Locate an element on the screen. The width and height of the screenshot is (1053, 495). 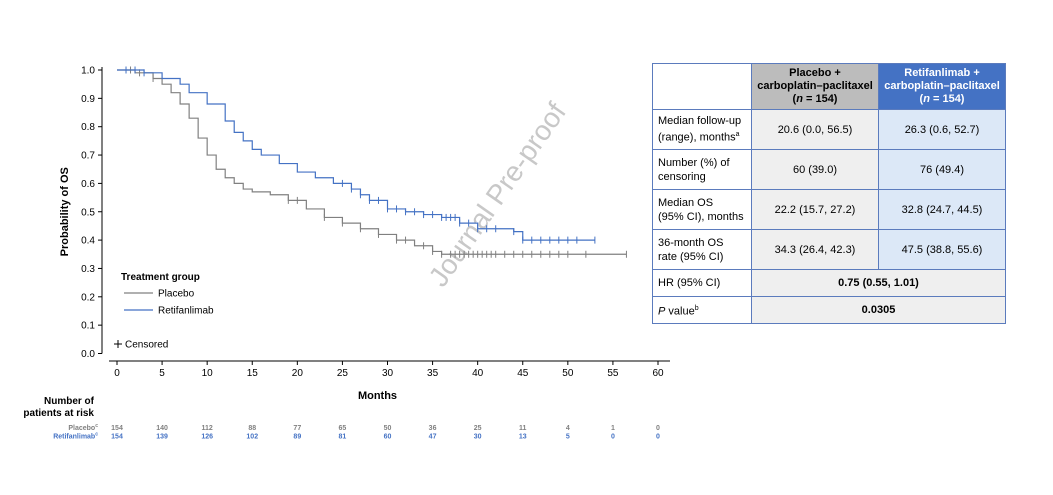
cell-36-month-os-placebo: 34.3 (26.4, 42.3) is located at coordinates (815, 249).